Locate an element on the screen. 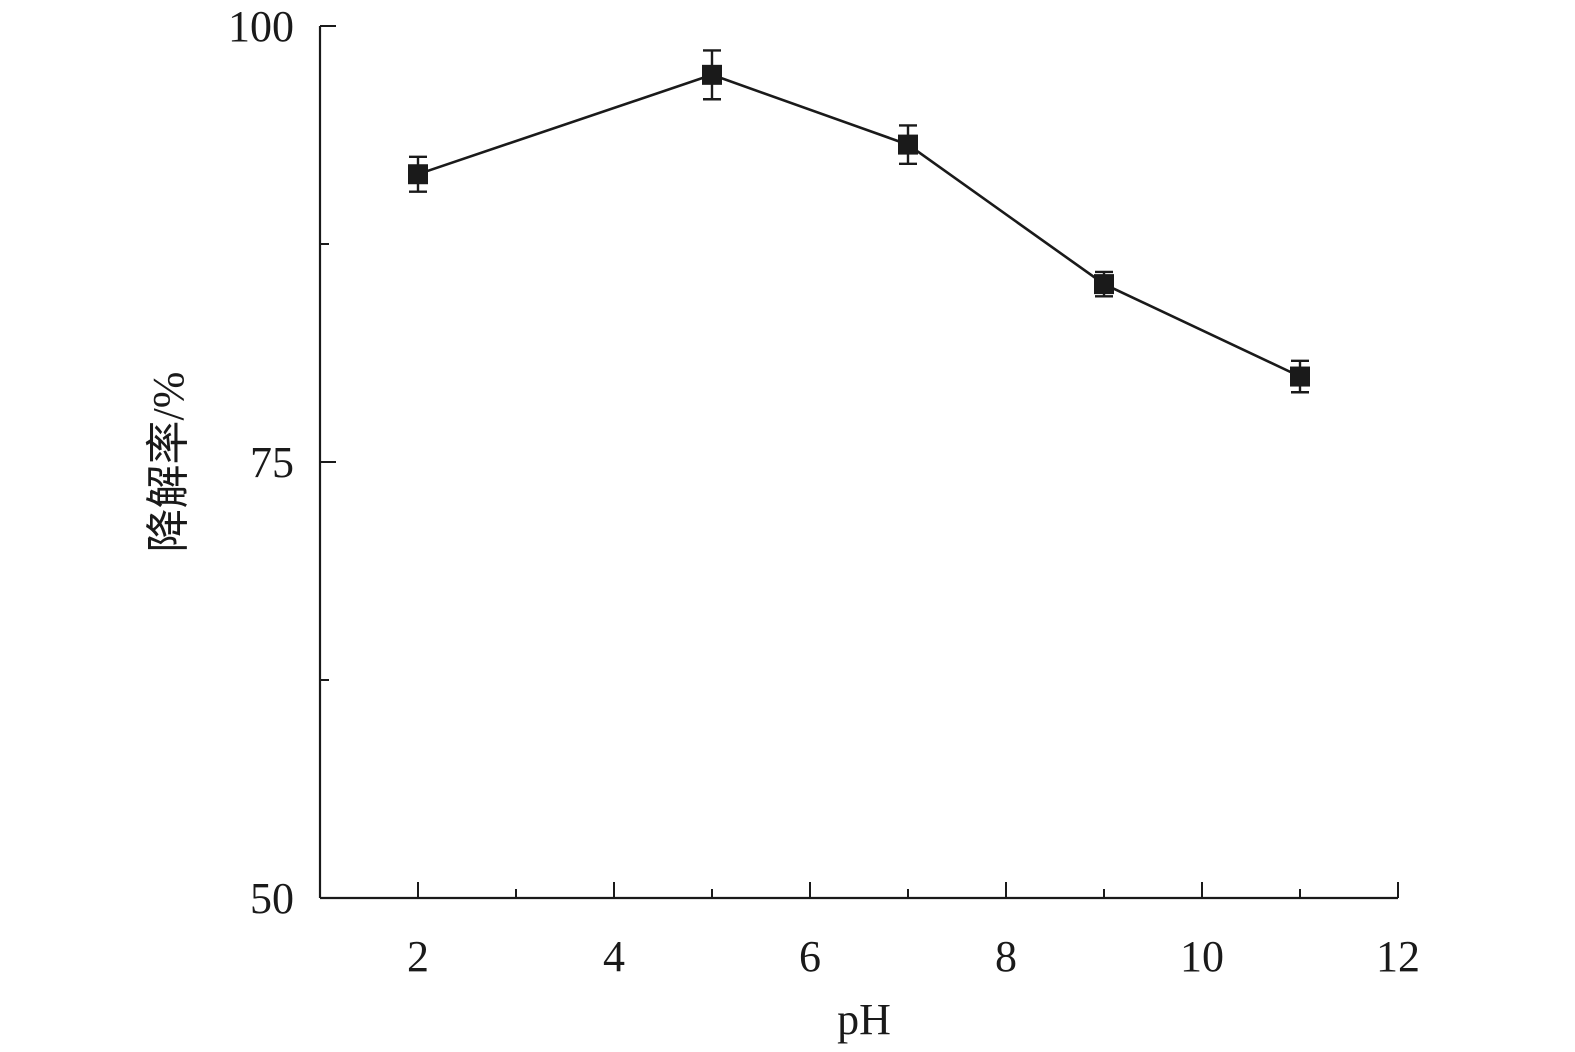 The width and height of the screenshot is (1575, 1052). x-tick-label: 6 is located at coordinates (810, 956).